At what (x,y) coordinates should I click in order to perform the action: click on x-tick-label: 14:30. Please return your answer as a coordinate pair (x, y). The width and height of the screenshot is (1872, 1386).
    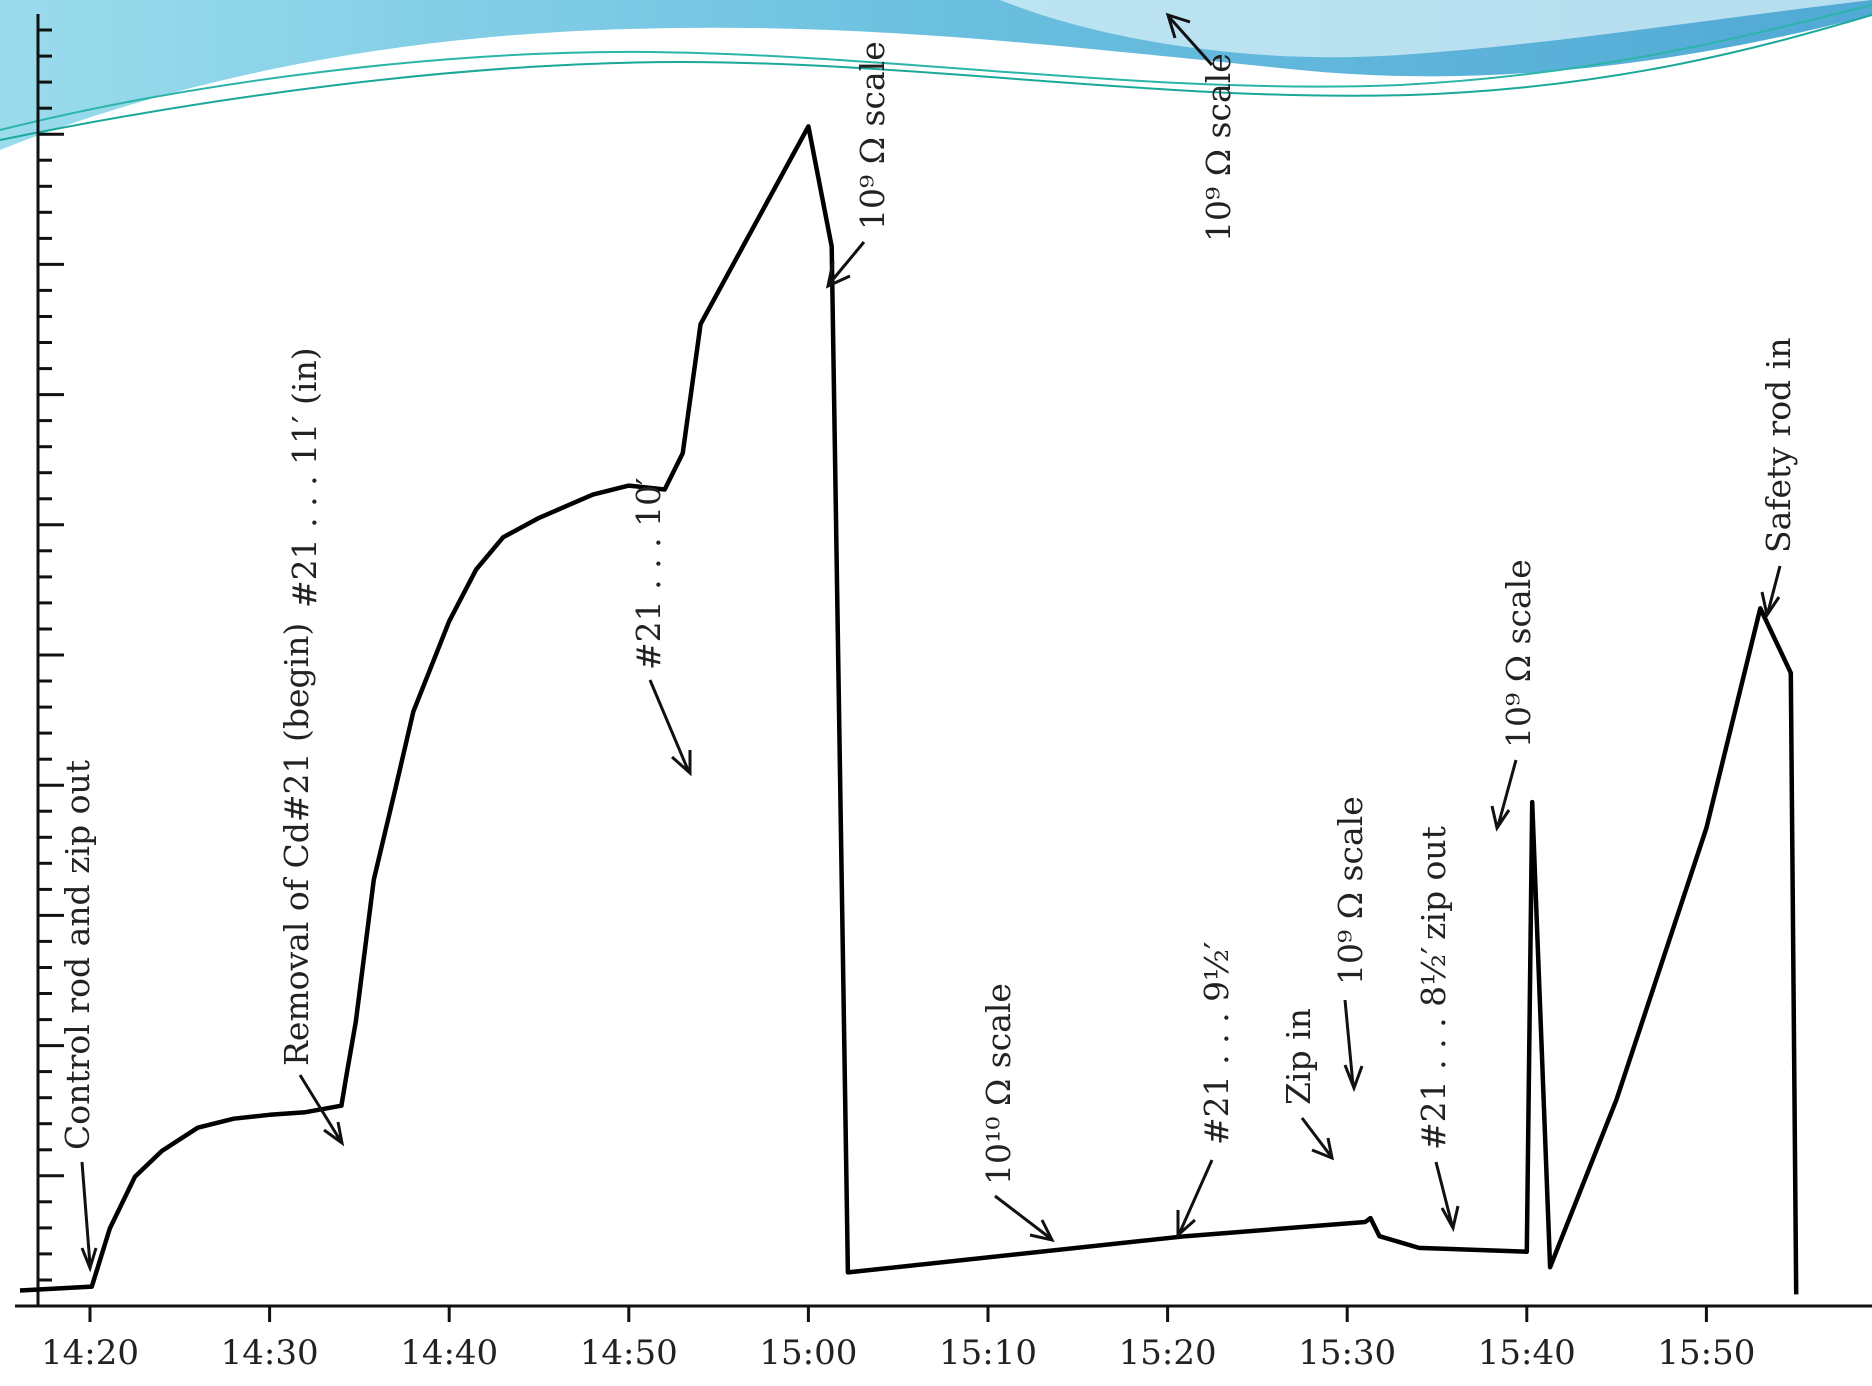
    Looking at the image, I should click on (270, 1353).